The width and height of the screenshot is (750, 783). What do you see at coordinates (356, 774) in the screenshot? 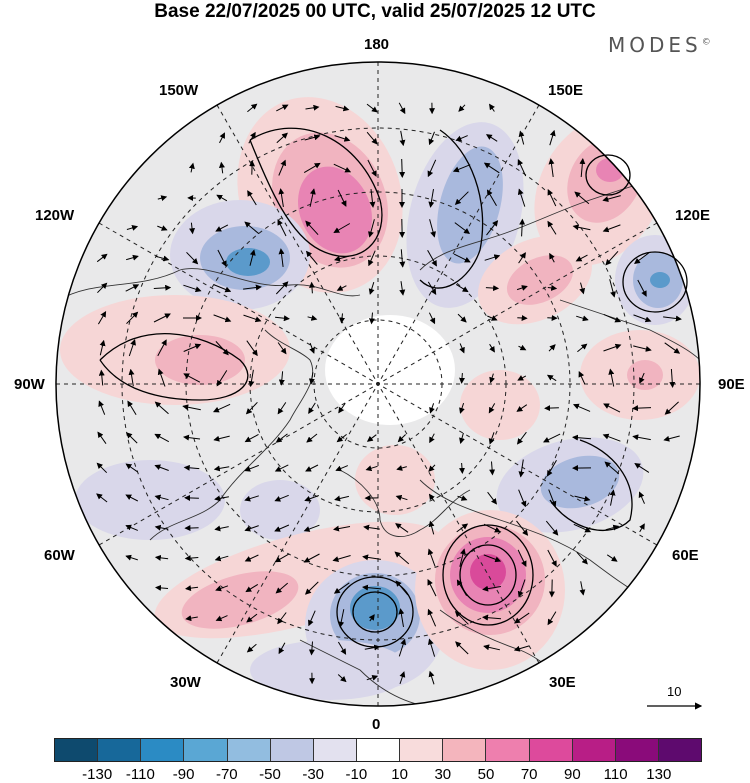
I see `colorbar-tick-label: -10` at bounding box center [356, 774].